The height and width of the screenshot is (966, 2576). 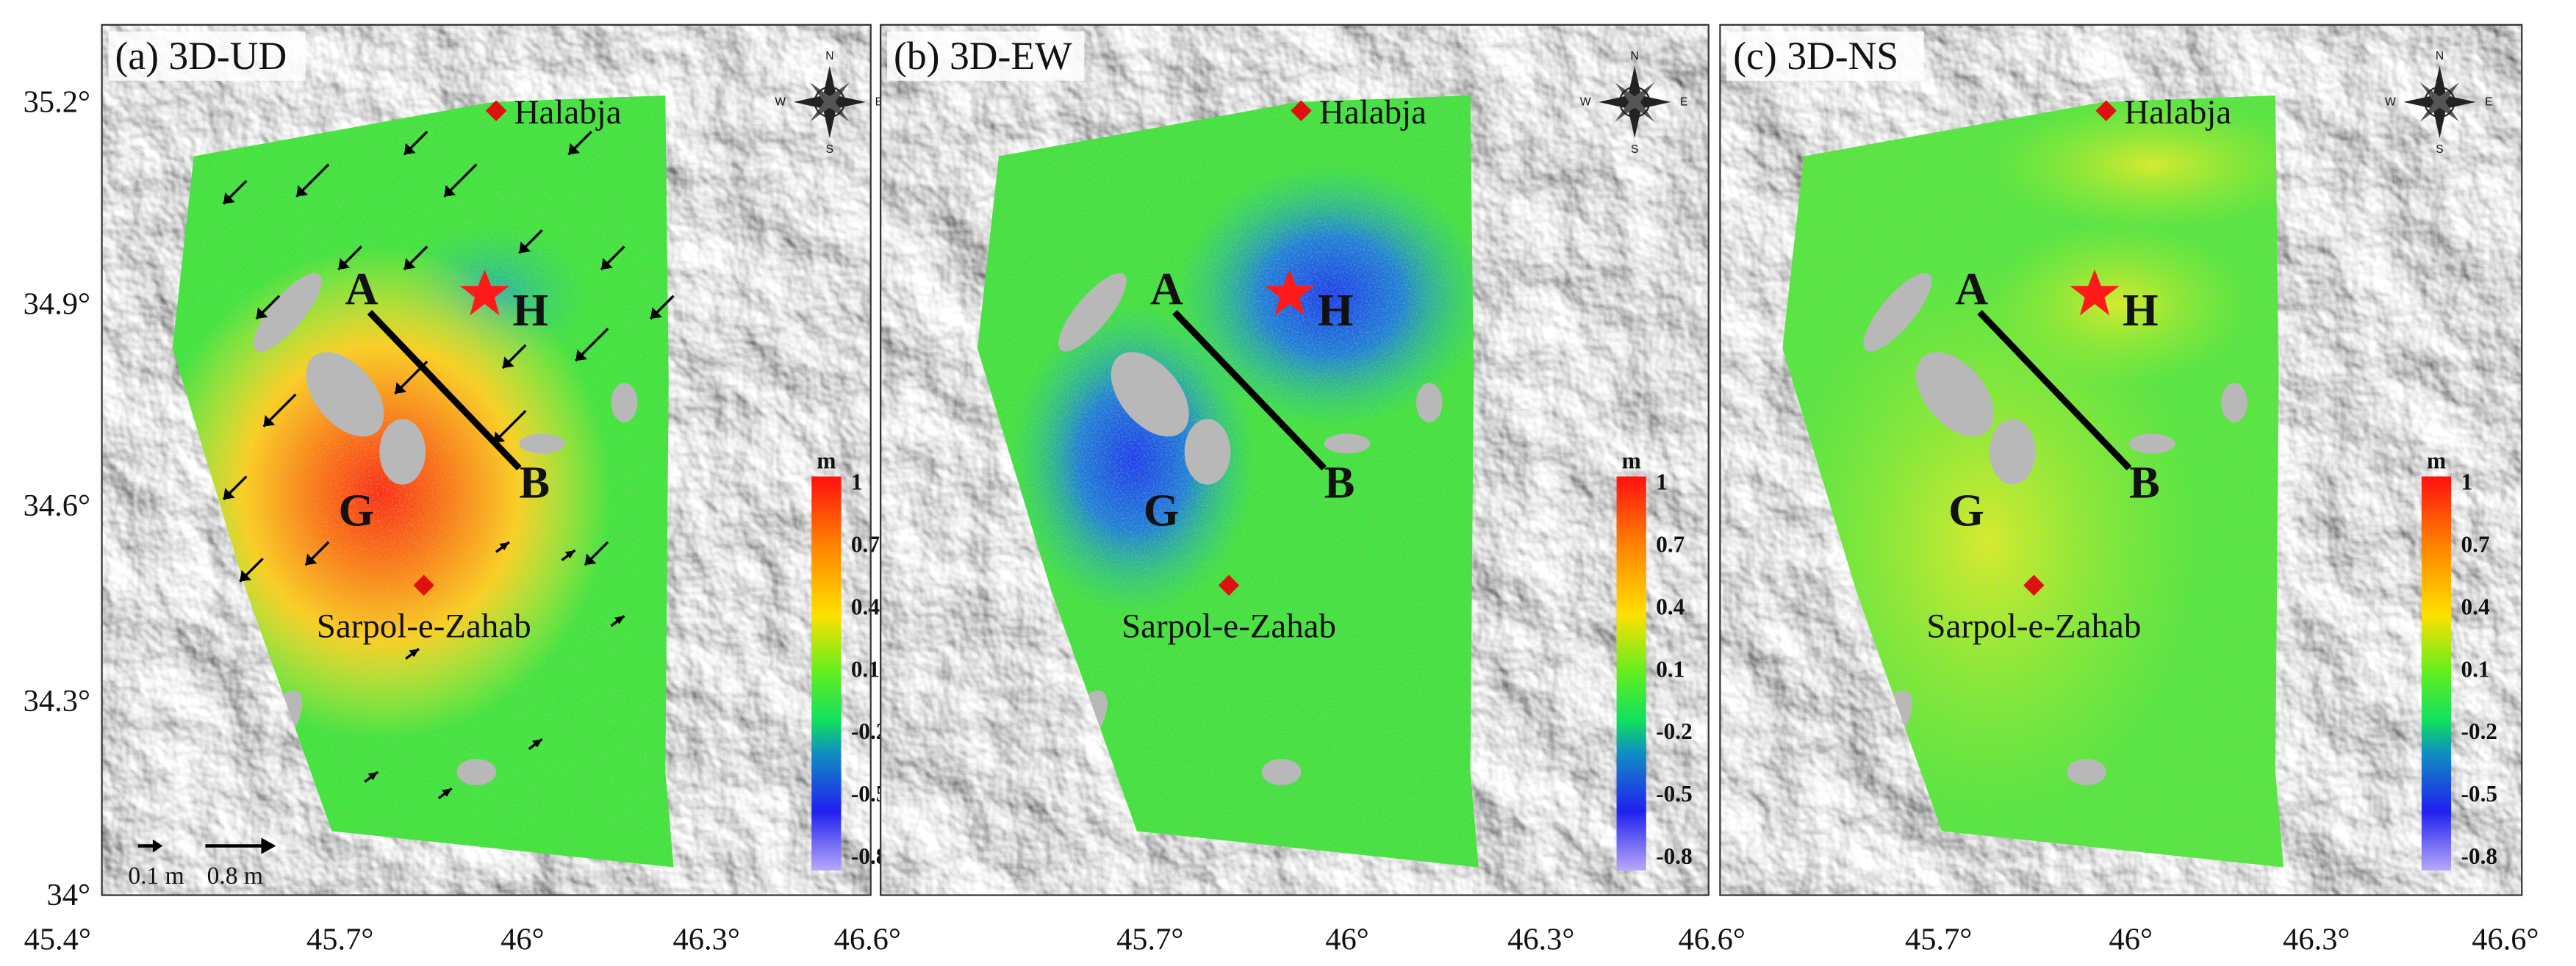 I want to click on scale-label: 0.1 m, so click(x=156, y=876).